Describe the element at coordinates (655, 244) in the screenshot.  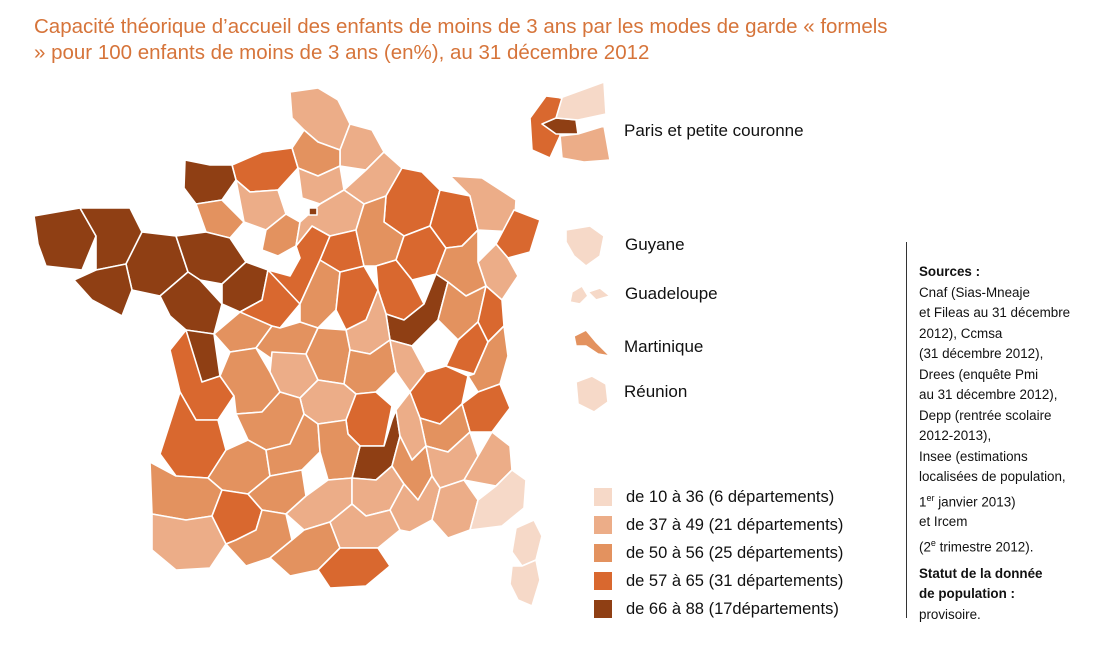
I see `inset-label-guyane: Guyane` at that location.